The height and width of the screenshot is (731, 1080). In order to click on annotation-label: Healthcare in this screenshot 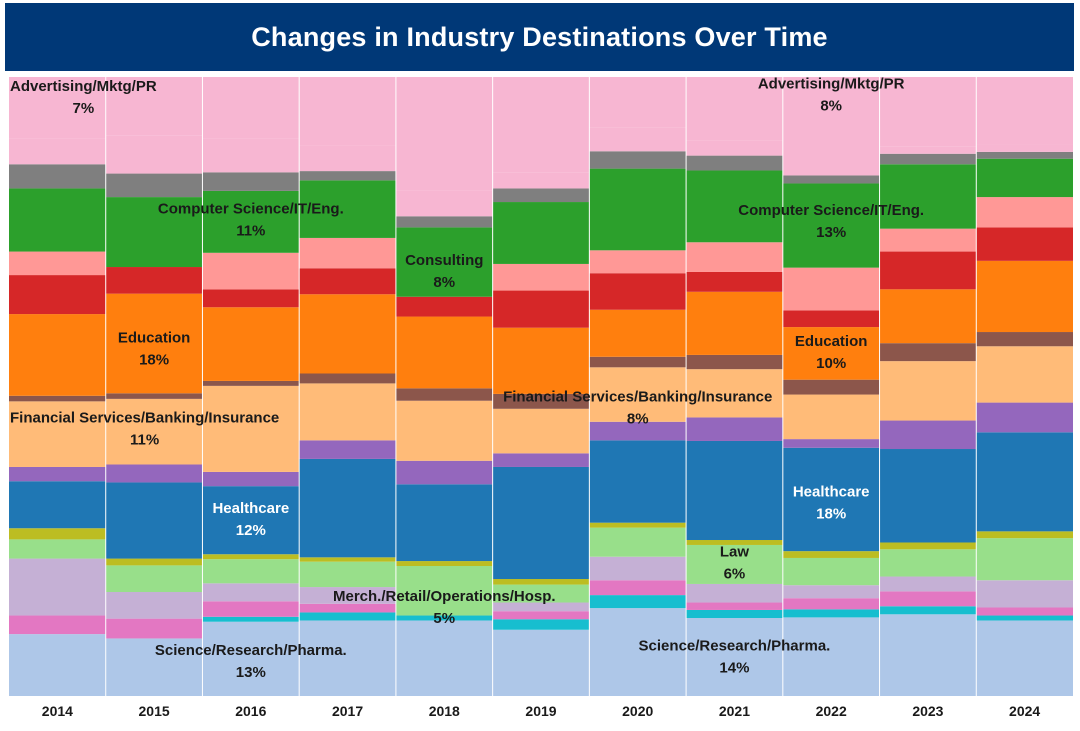, I will do `click(831, 491)`.